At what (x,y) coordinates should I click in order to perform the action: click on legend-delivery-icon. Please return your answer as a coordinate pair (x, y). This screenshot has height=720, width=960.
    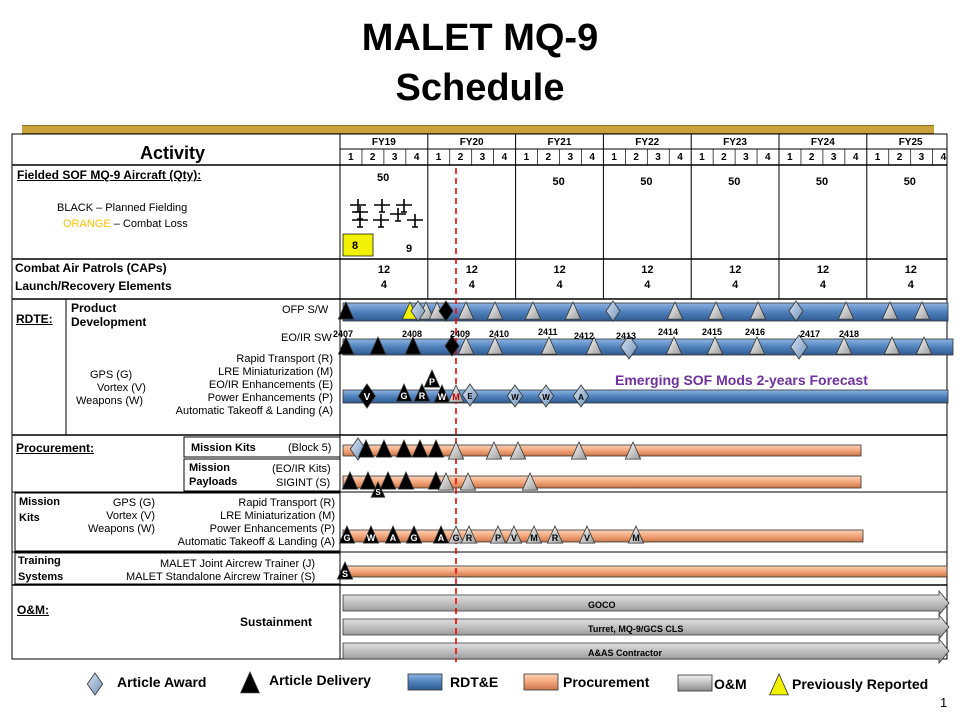
    Looking at the image, I should click on (250, 682).